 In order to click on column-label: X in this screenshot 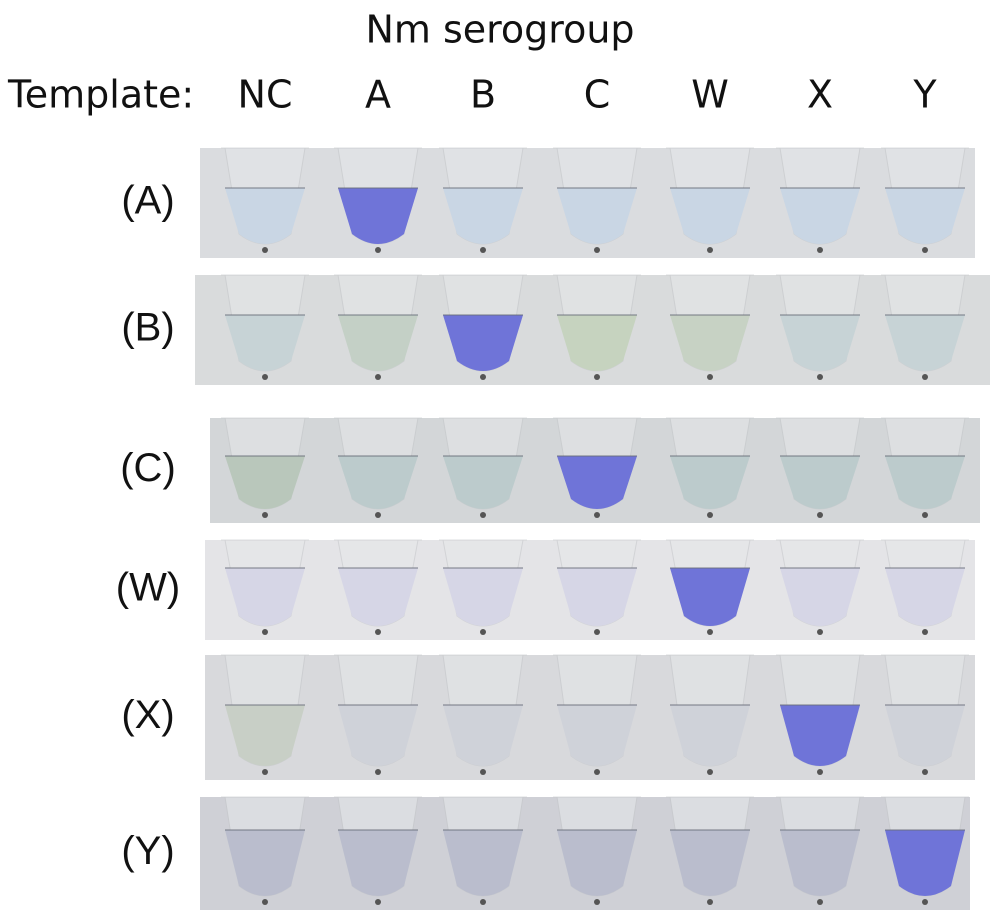, I will do `click(820, 95)`.